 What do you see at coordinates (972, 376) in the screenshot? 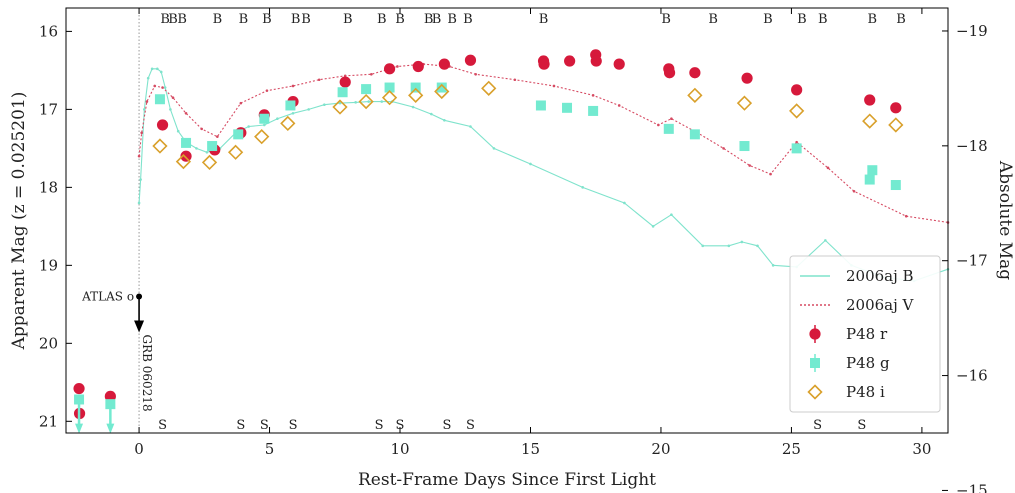
I see `y2-tick-label: −16` at bounding box center [972, 376].